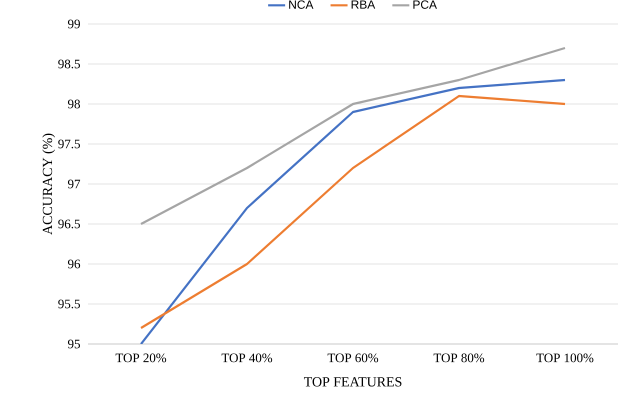 The width and height of the screenshot is (625, 416). I want to click on x-axis-title: TOP FEATURES, so click(353, 382).